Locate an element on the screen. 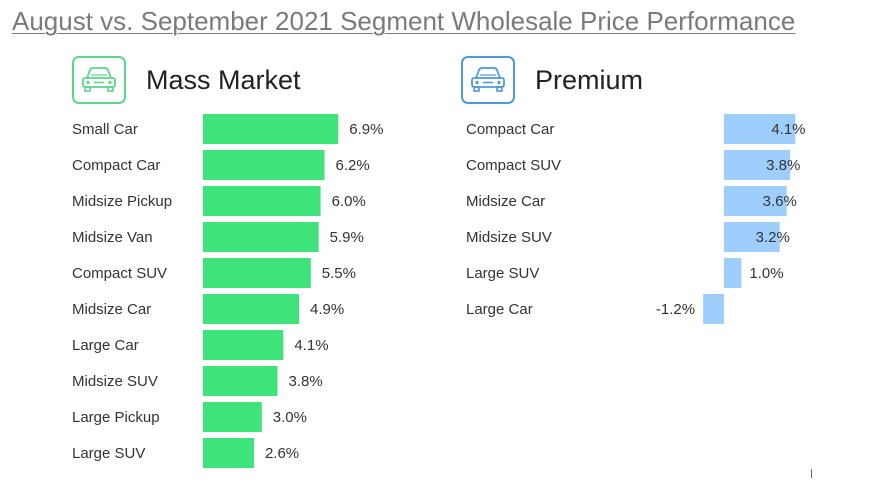 The height and width of the screenshot is (495, 880). value-label: 3.0% is located at coordinates (290, 417).